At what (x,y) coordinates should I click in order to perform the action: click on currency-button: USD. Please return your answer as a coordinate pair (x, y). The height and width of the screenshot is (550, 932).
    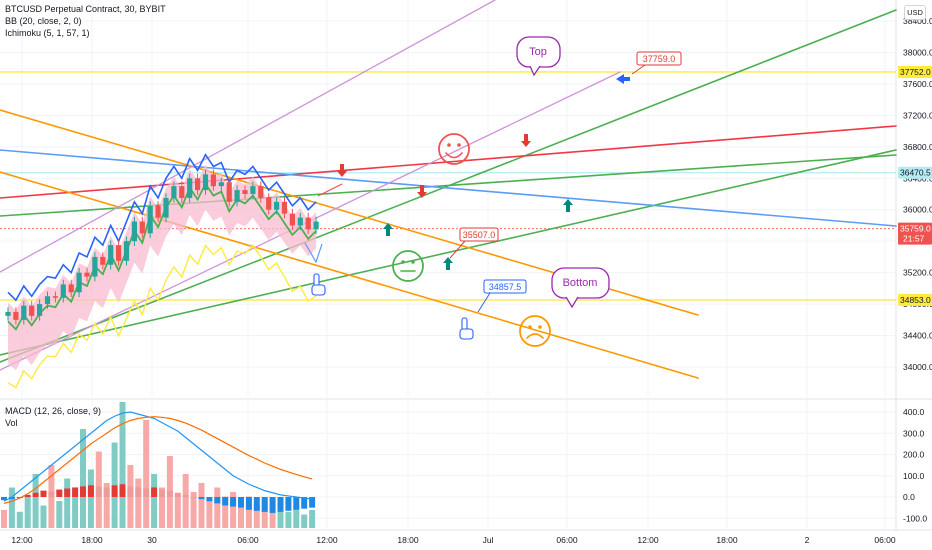
    Looking at the image, I should click on (915, 12).